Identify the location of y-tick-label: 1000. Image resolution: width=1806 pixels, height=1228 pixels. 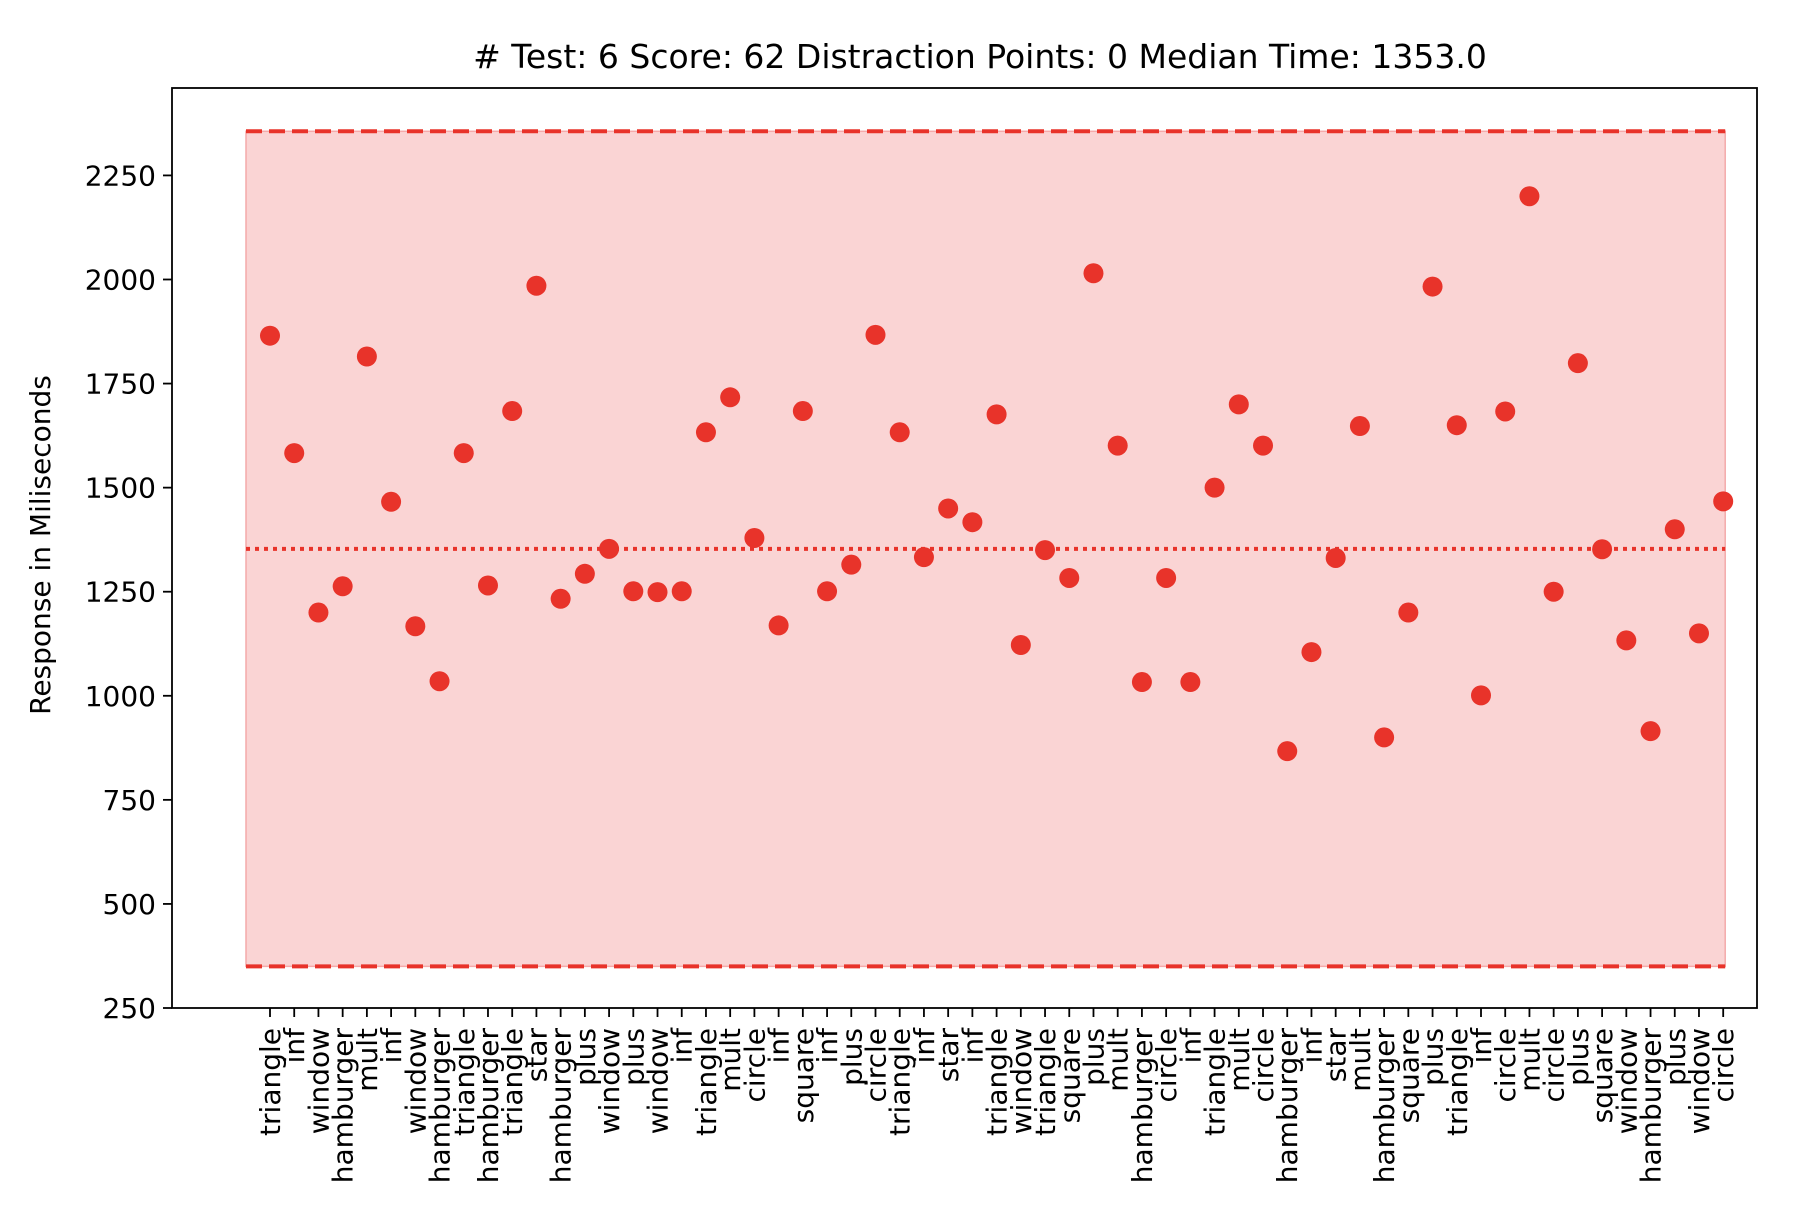
(120, 696).